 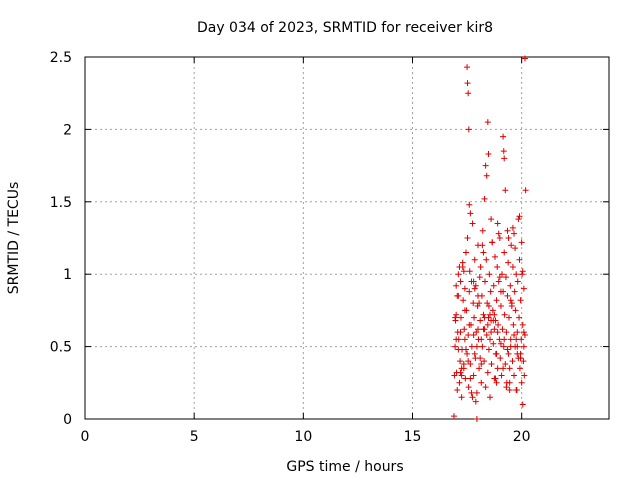 What do you see at coordinates (67, 275) in the screenshot?
I see `y-tick-label: 1` at bounding box center [67, 275].